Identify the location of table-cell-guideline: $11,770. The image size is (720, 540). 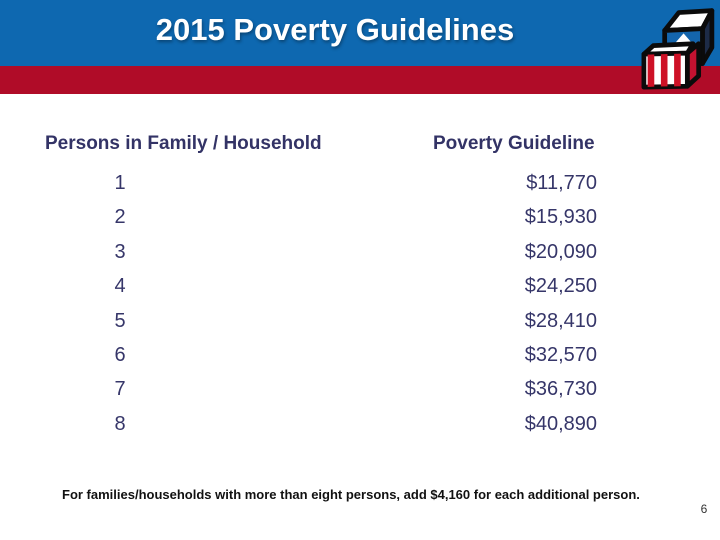
(561, 183).